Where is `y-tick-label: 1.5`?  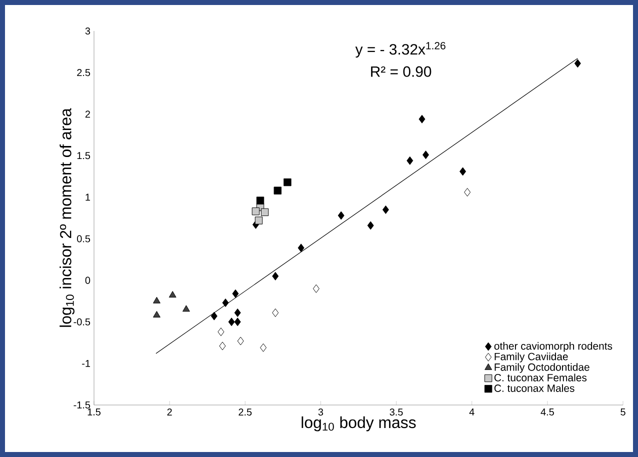
y-tick-label: 1.5 is located at coordinates (83, 156).